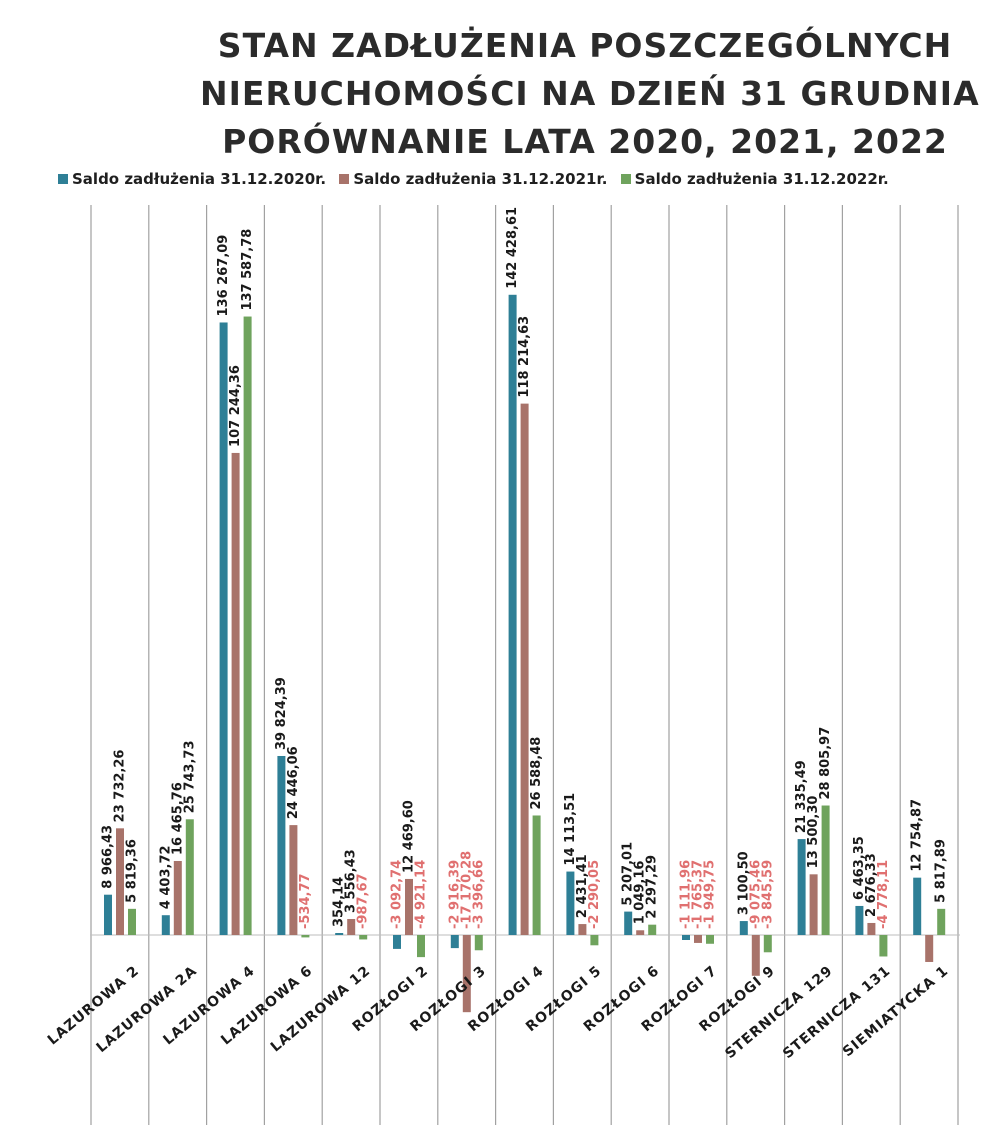  Describe the element at coordinates (466, 890) in the screenshot. I see `data-label: -17 170,28` at that location.